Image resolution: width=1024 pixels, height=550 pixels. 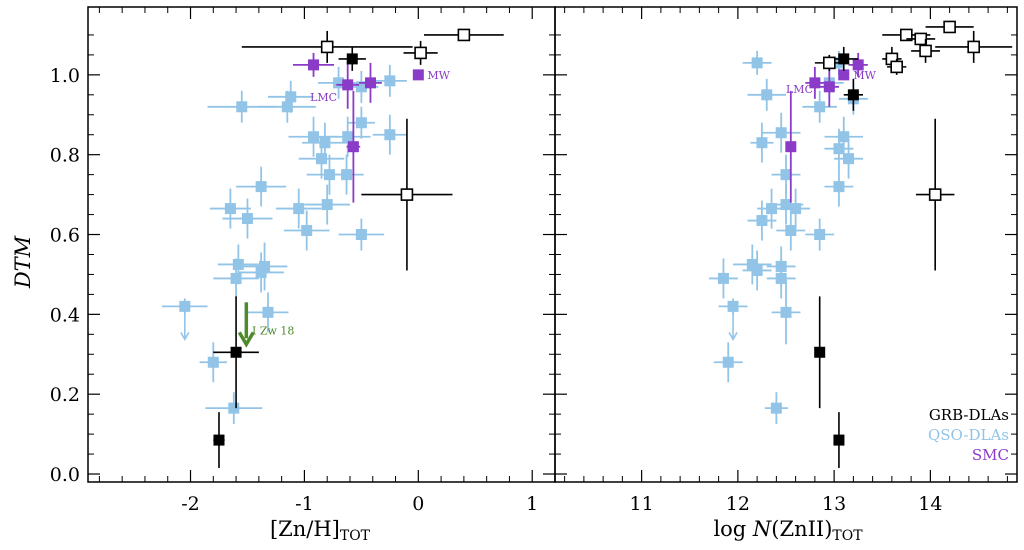 What do you see at coordinates (738, 504) in the screenshot?
I see `x-tick-label: 12` at bounding box center [738, 504].